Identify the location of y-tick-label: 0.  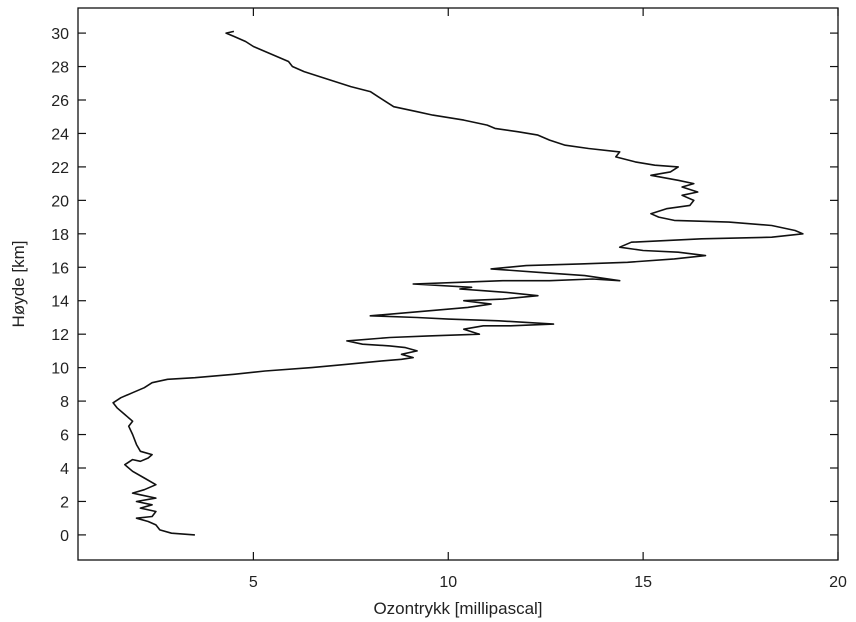
(64, 536).